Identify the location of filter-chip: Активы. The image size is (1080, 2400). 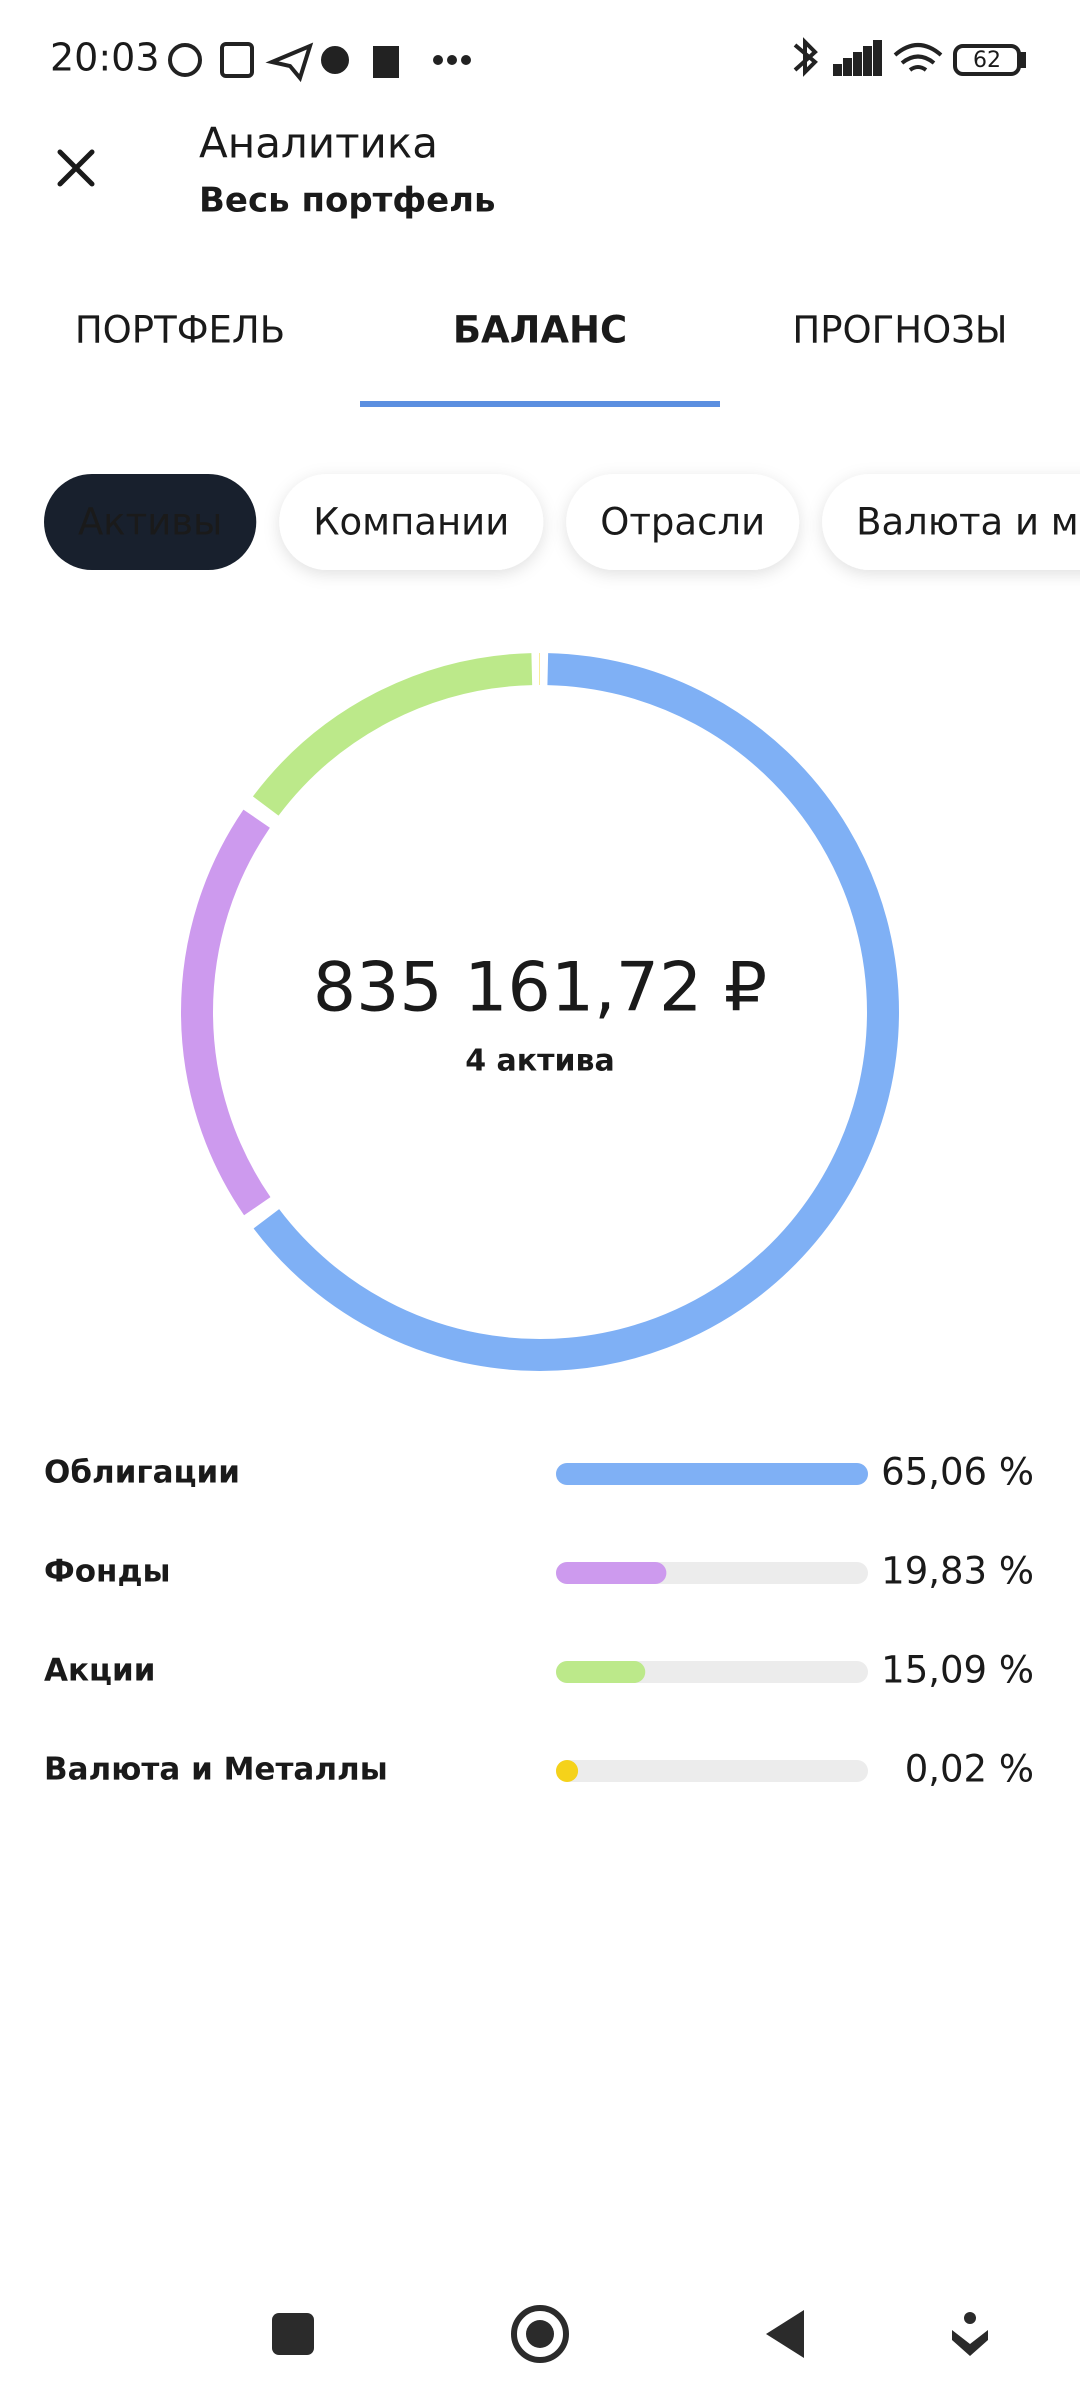
(150, 522).